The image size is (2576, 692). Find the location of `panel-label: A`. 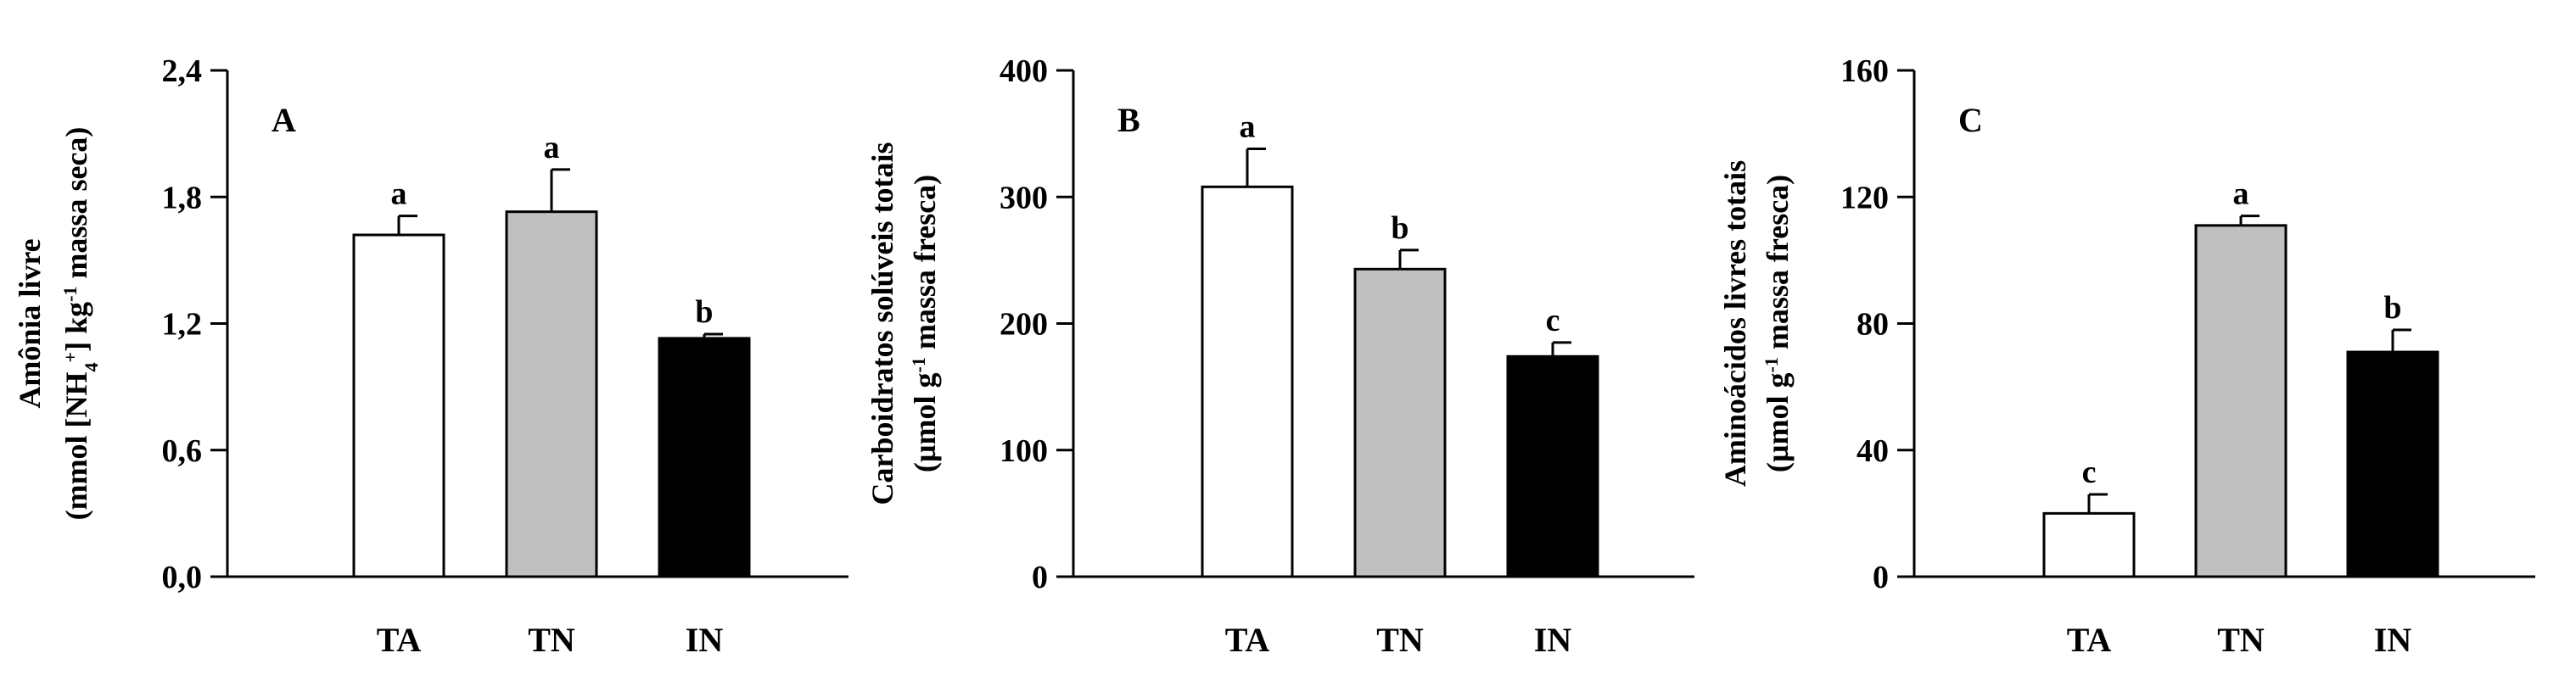

panel-label: A is located at coordinates (284, 120).